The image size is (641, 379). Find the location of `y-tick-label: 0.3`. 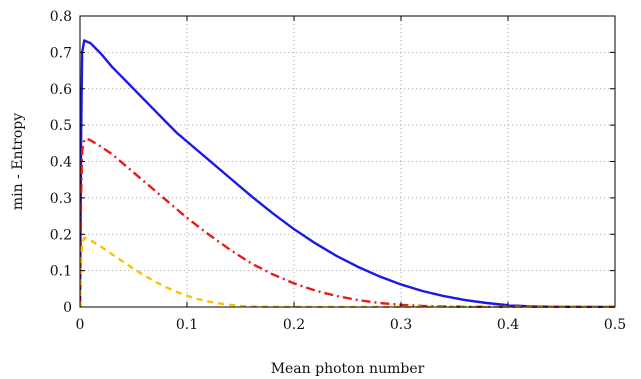

y-tick-label: 0.3 is located at coordinates (61, 199).